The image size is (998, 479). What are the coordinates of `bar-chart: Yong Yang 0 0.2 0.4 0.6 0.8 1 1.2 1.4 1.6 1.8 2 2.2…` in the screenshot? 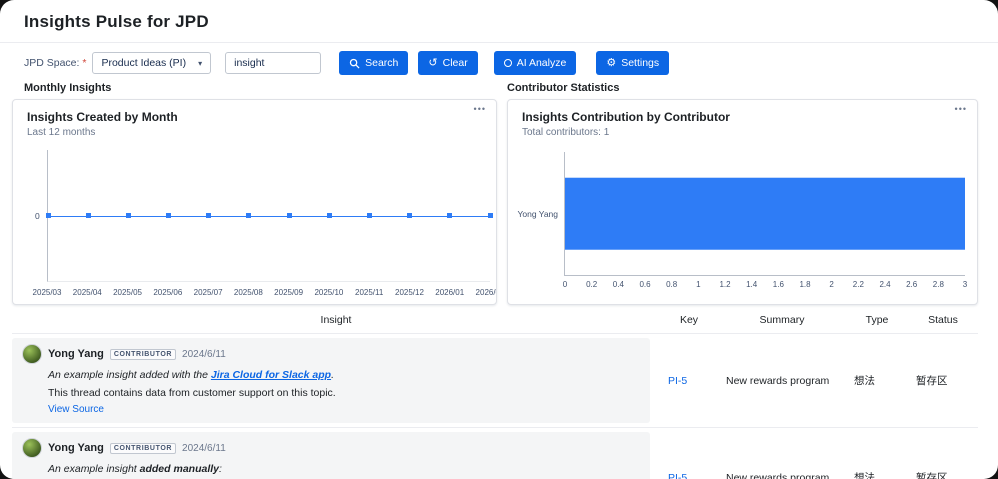 It's located at (741, 225).